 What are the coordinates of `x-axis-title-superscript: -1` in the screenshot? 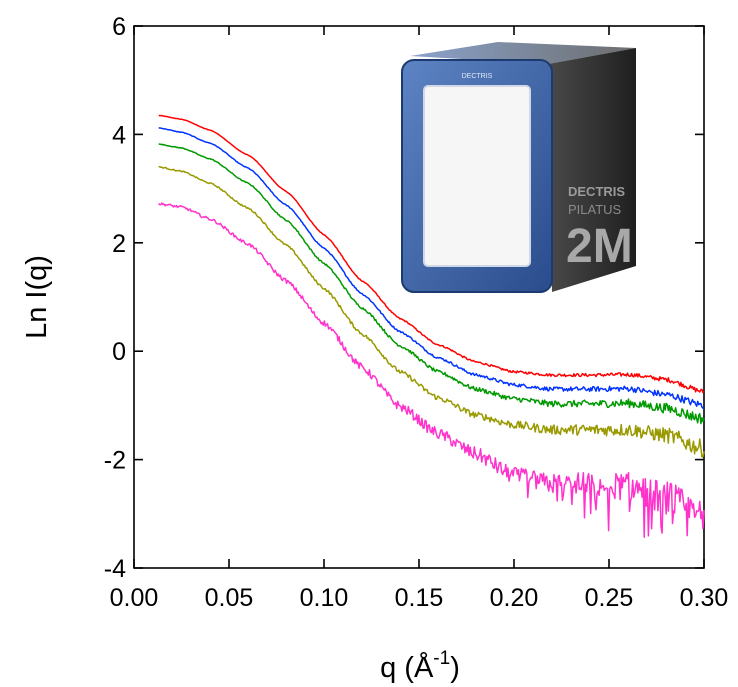 It's located at (441, 658).